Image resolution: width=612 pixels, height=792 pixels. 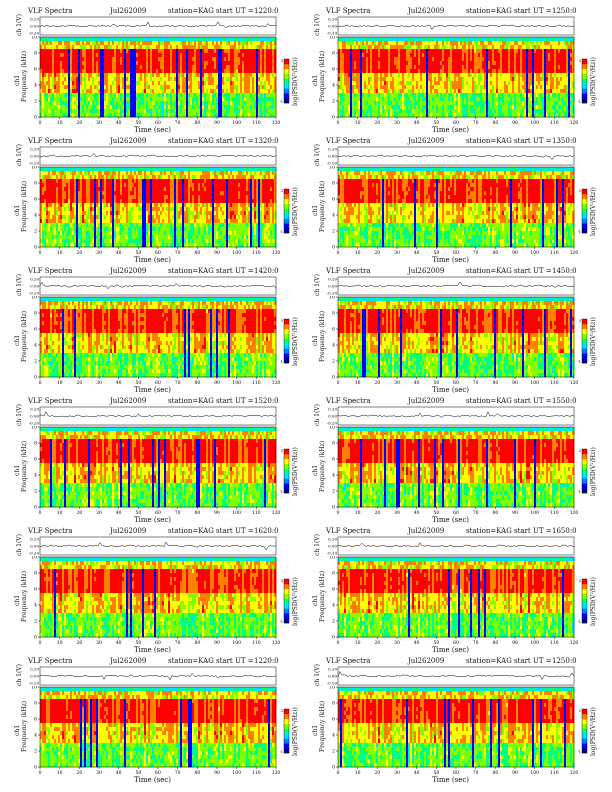 What do you see at coordinates (333, 102) in the screenshot?
I see `y-tick-label: 2` at bounding box center [333, 102].